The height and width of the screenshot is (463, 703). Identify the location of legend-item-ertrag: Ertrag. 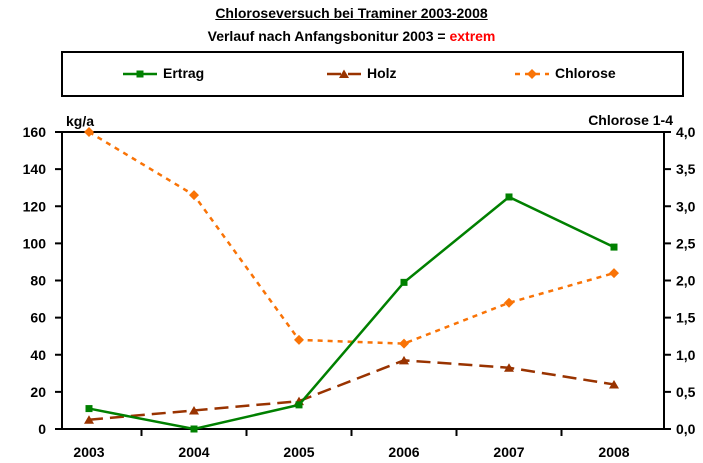
(163, 73).